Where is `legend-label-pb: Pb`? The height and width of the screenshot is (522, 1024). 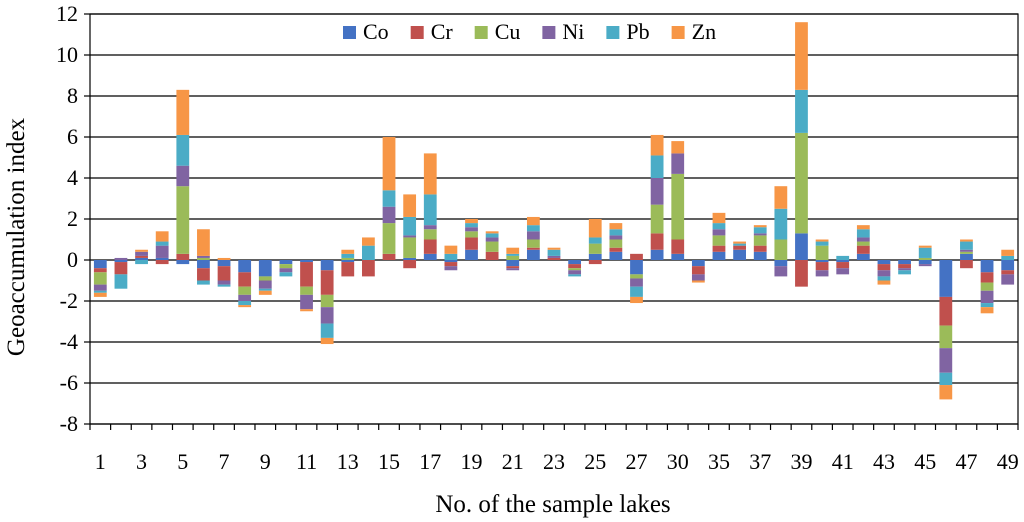 legend-label-pb: Pb is located at coordinates (637, 31).